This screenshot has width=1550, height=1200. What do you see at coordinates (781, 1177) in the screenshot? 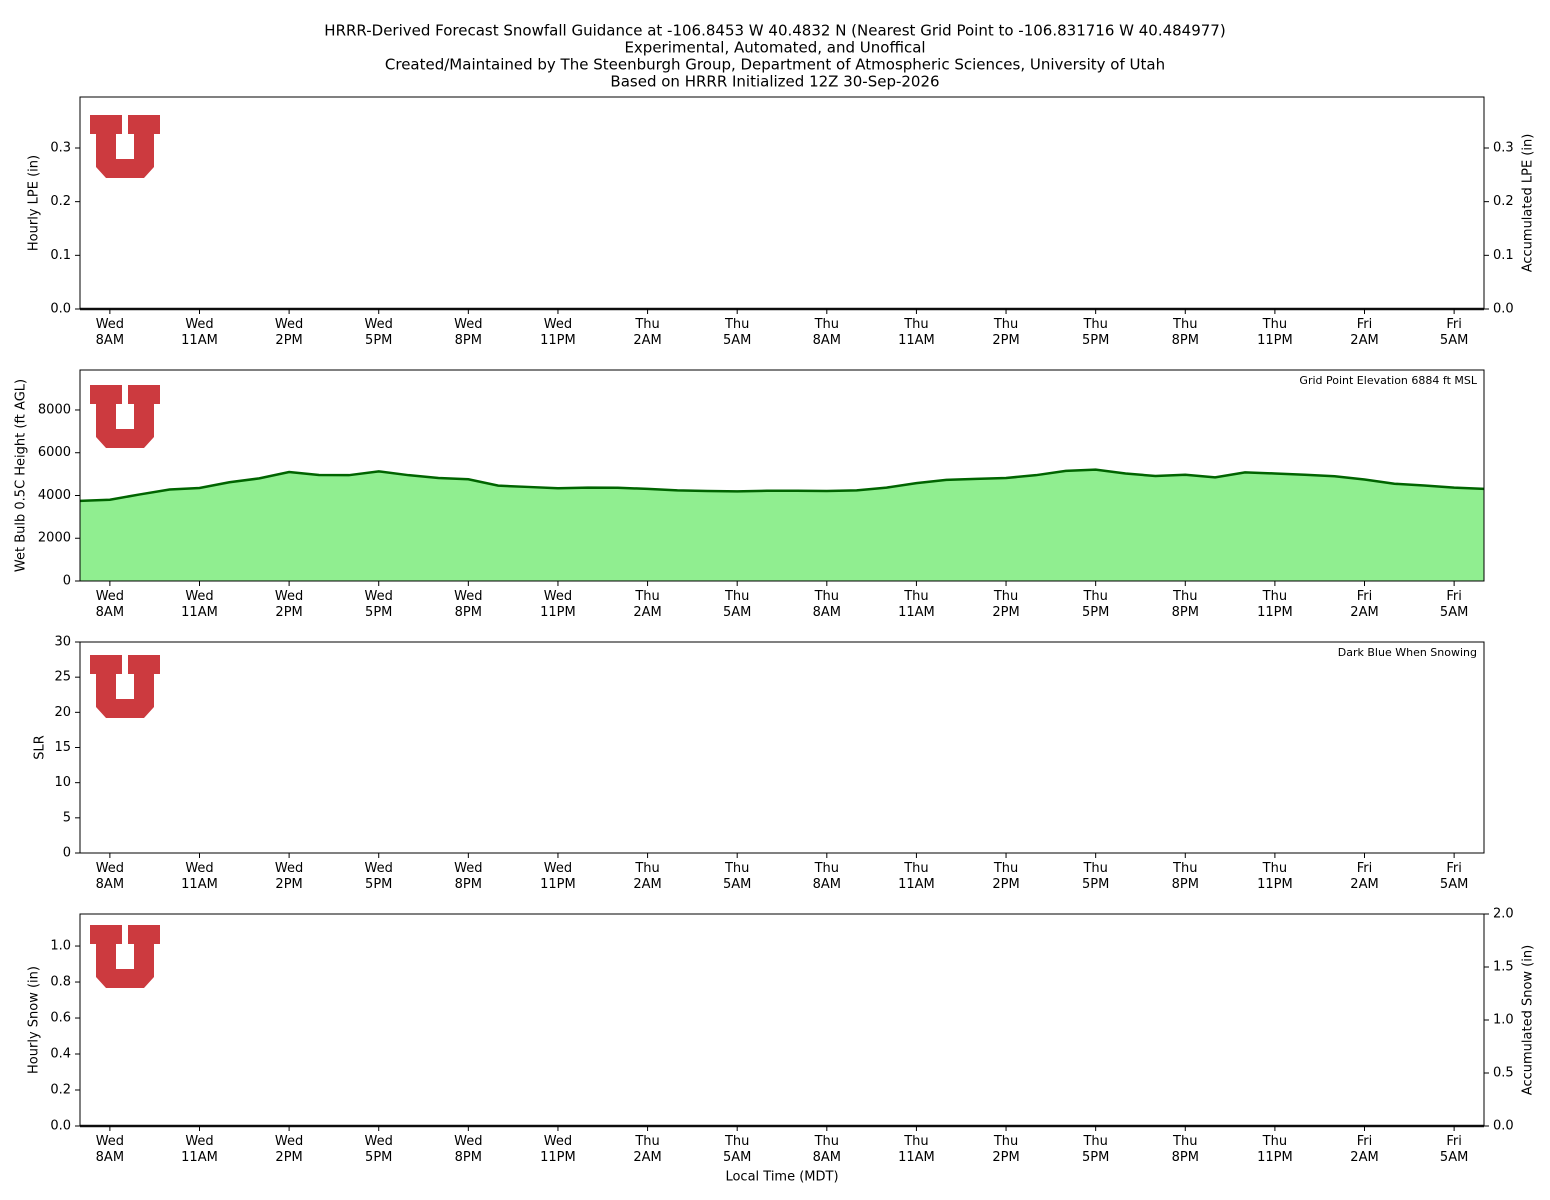
I see `x-axis-label: Local Time (MDT)` at bounding box center [781, 1177].